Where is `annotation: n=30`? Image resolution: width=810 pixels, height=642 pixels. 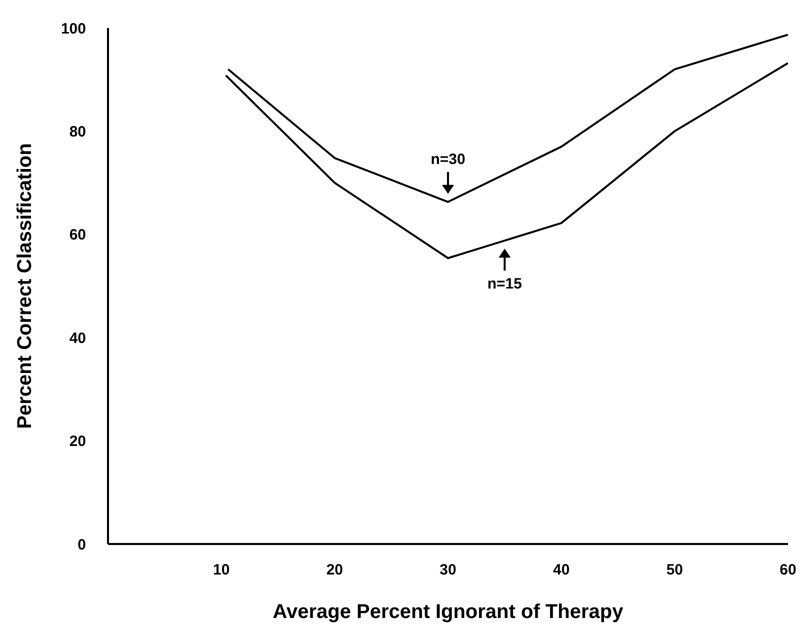
annotation: n=30 is located at coordinates (448, 159).